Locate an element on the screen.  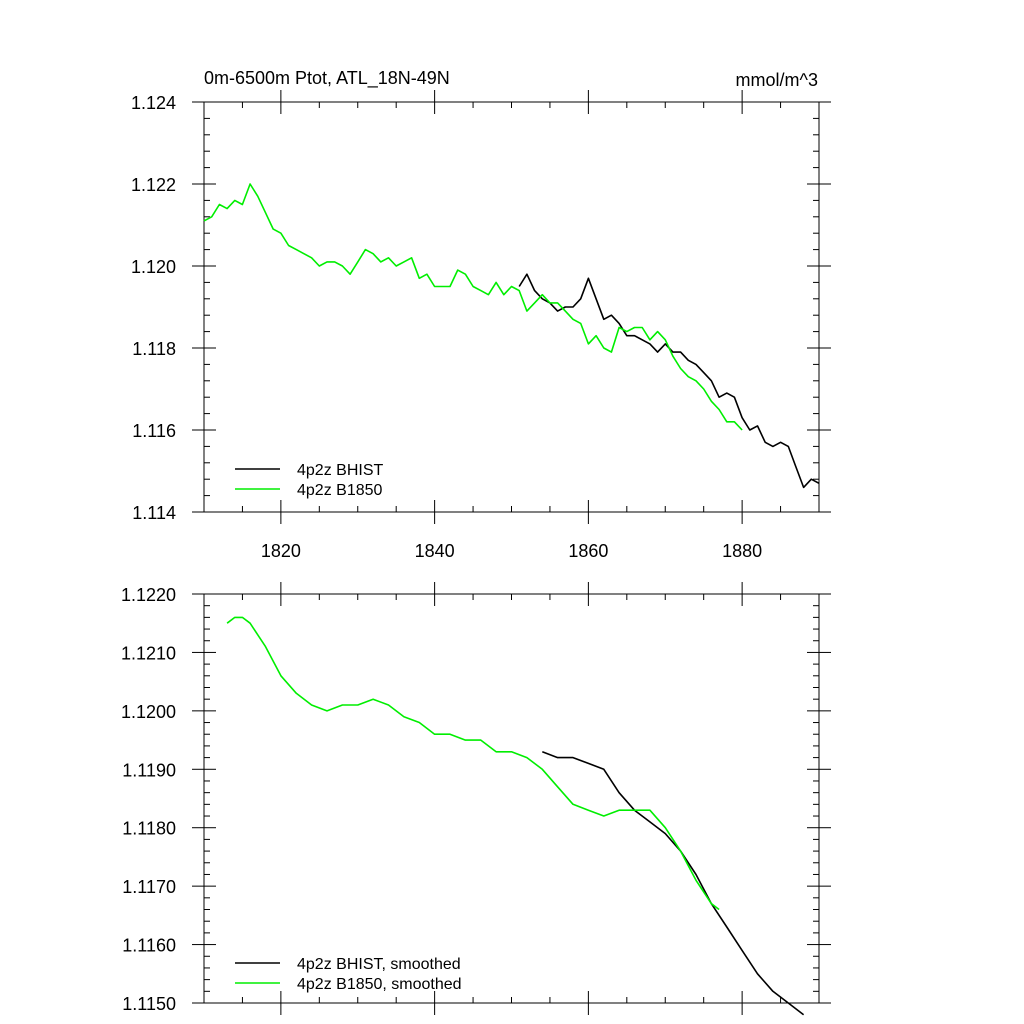
y-tick-label: 1.1210 is located at coordinates (148, 653).